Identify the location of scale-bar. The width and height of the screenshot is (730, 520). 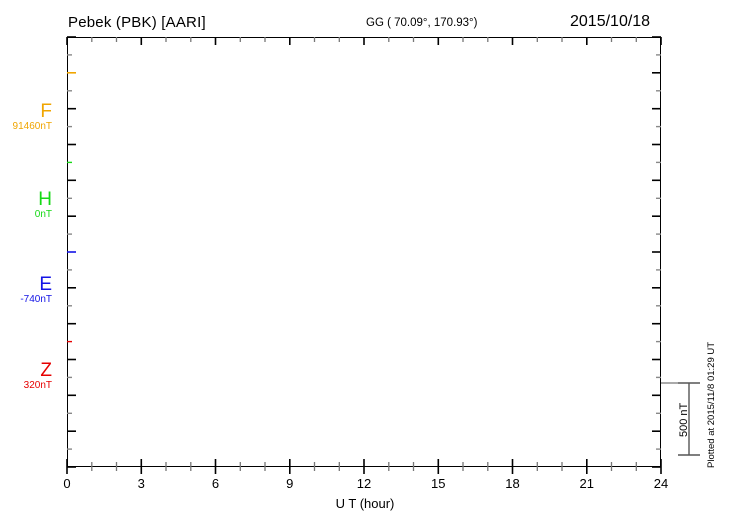
(689, 419).